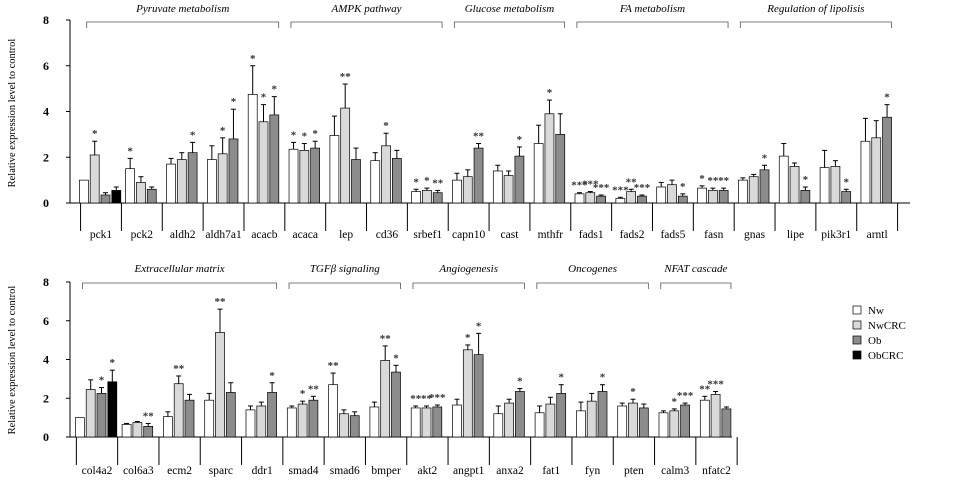  I want to click on category-label-aldh2: aldh2, so click(183, 235).